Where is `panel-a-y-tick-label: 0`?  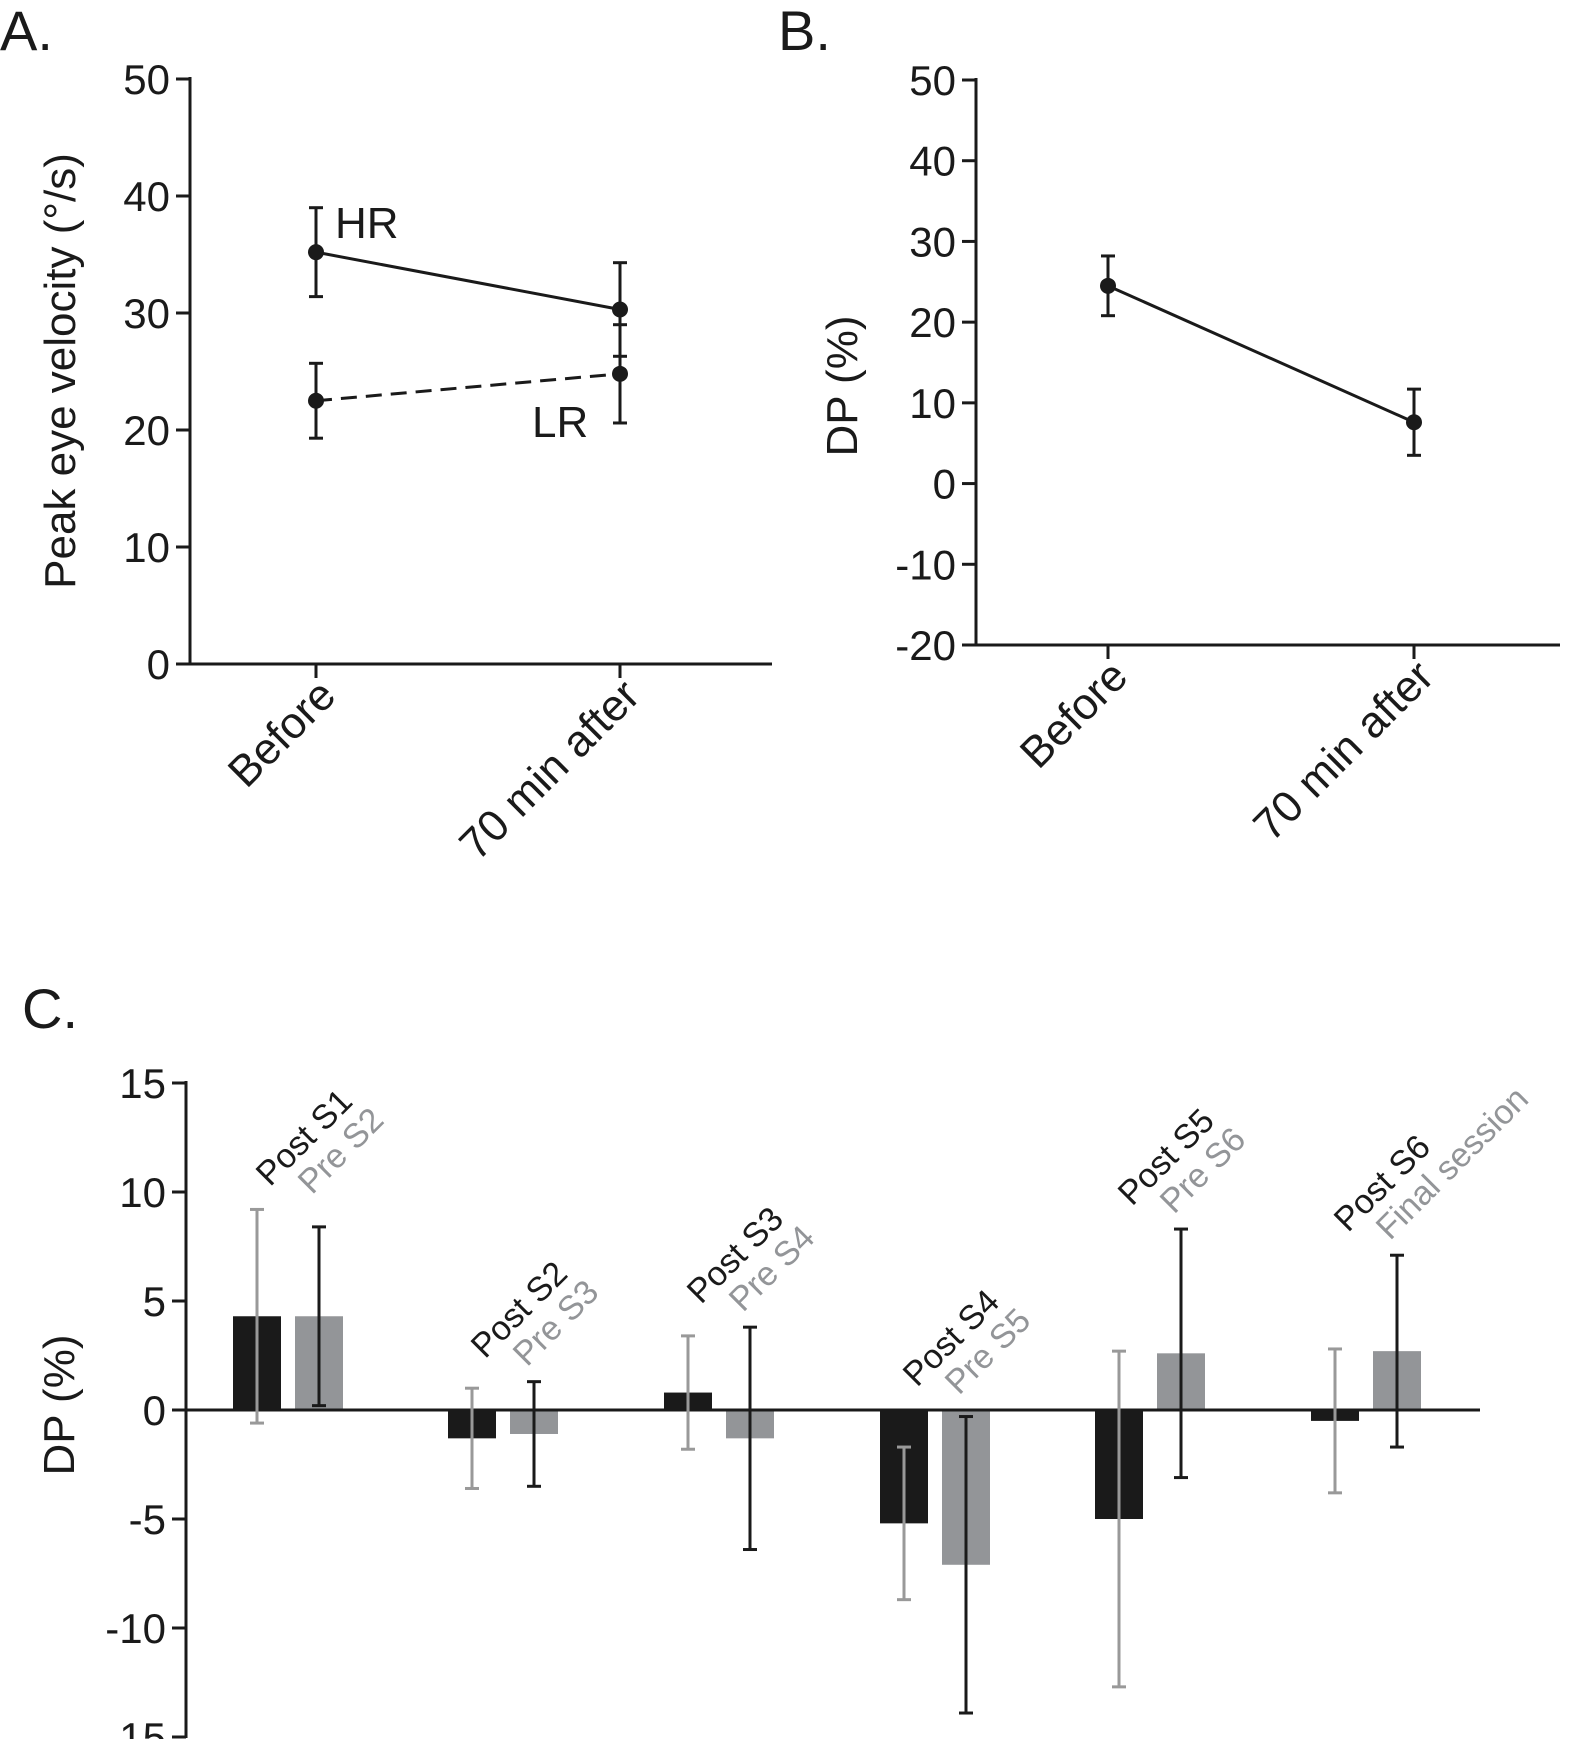 panel-a-y-tick-label: 0 is located at coordinates (158, 664).